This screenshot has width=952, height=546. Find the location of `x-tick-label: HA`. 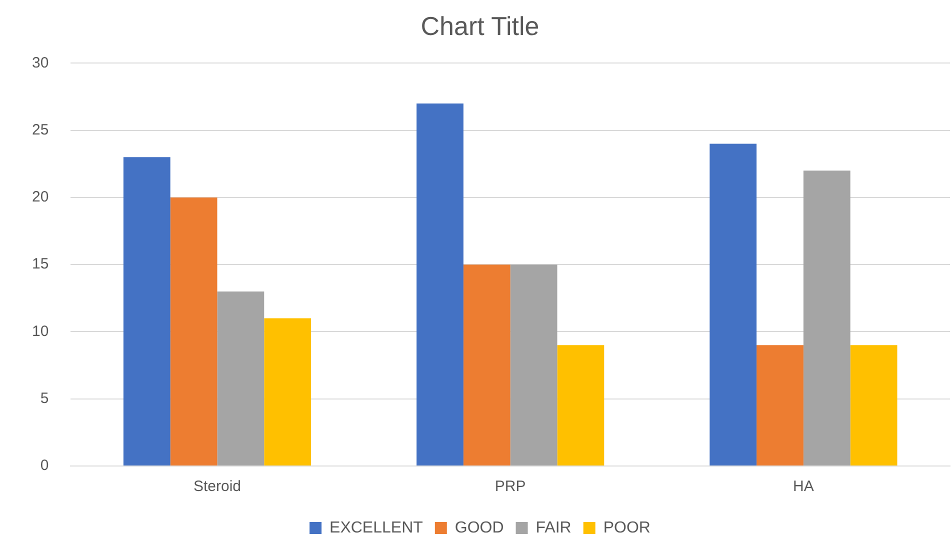

x-tick-label: HA is located at coordinates (803, 487).